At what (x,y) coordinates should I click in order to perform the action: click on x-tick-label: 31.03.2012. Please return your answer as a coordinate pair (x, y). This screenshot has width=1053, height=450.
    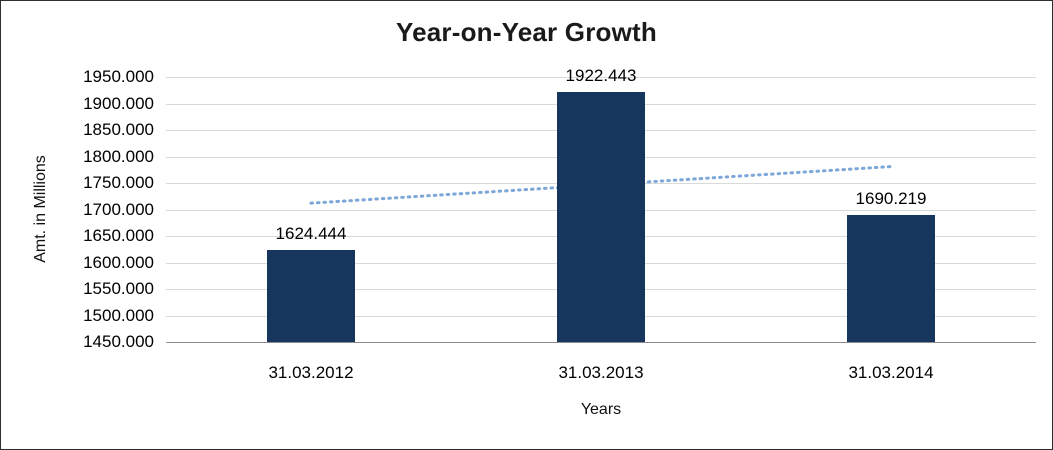
    Looking at the image, I should click on (311, 372).